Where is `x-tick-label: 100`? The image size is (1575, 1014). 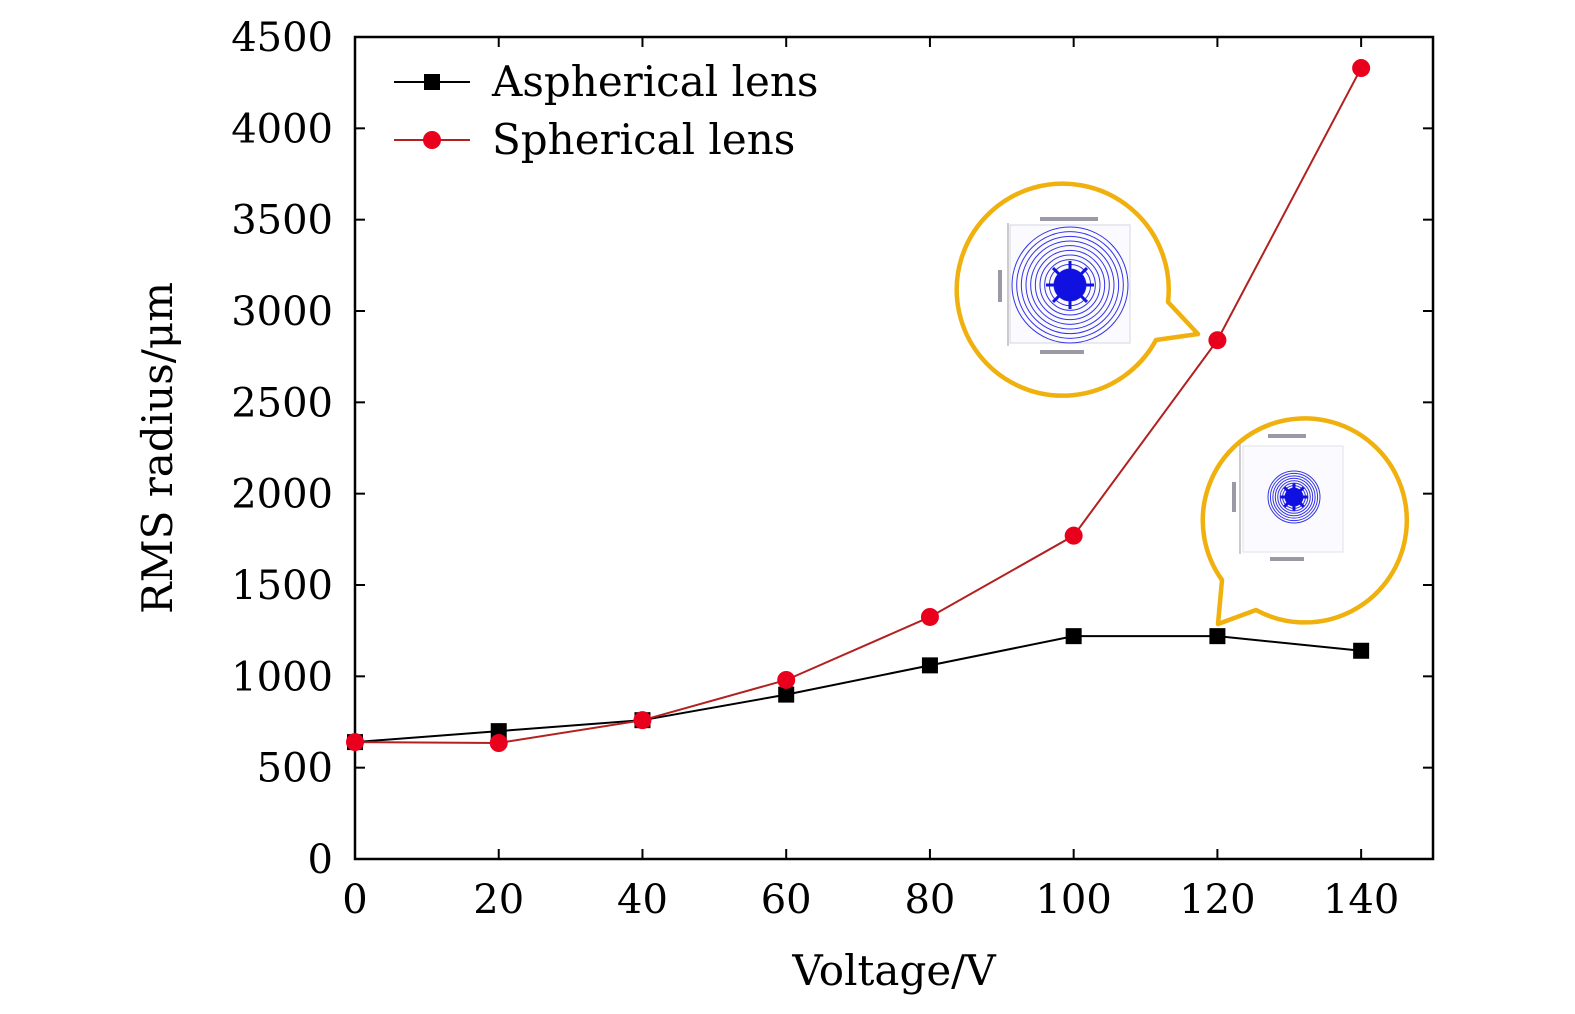 x-tick-label: 100 is located at coordinates (1073, 900).